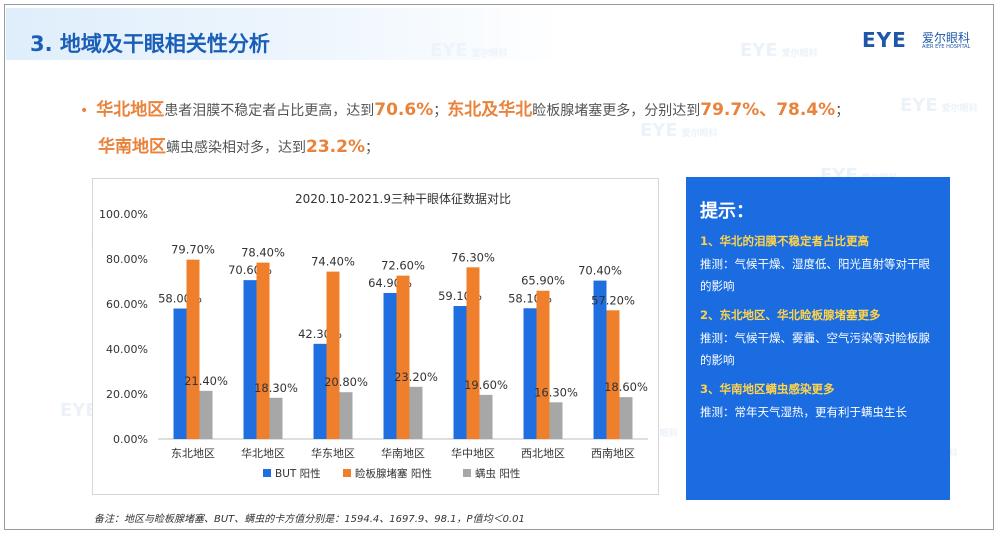 Image resolution: width=1000 pixels, height=536 pixels. Describe the element at coordinates (127, 349) in the screenshot. I see `y-tick-label: 40.00%` at that location.